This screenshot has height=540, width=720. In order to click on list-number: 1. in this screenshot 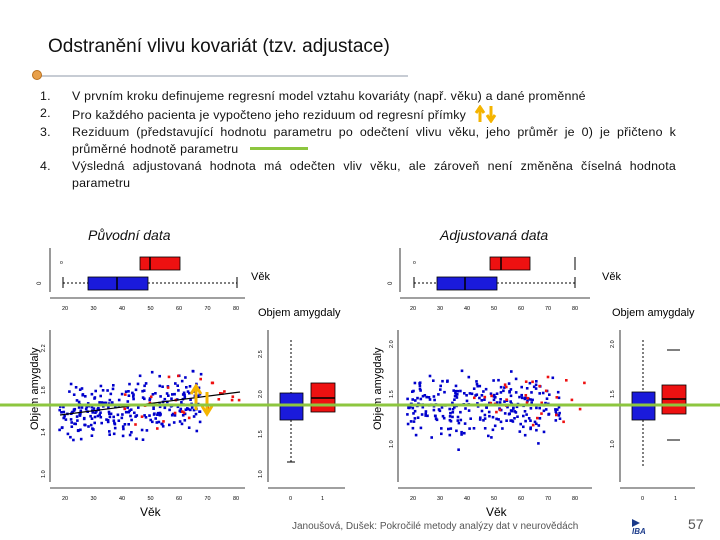, I will do `click(45, 96)`.